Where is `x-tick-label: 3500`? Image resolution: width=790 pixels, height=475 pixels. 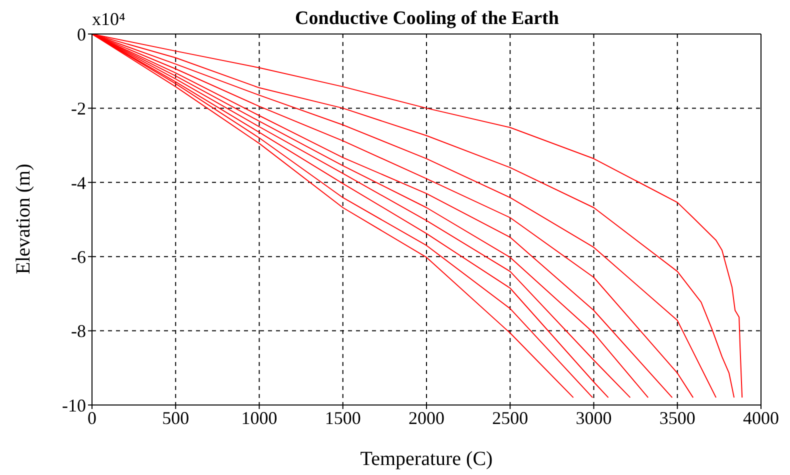 x-tick-label: 3500 is located at coordinates (677, 418).